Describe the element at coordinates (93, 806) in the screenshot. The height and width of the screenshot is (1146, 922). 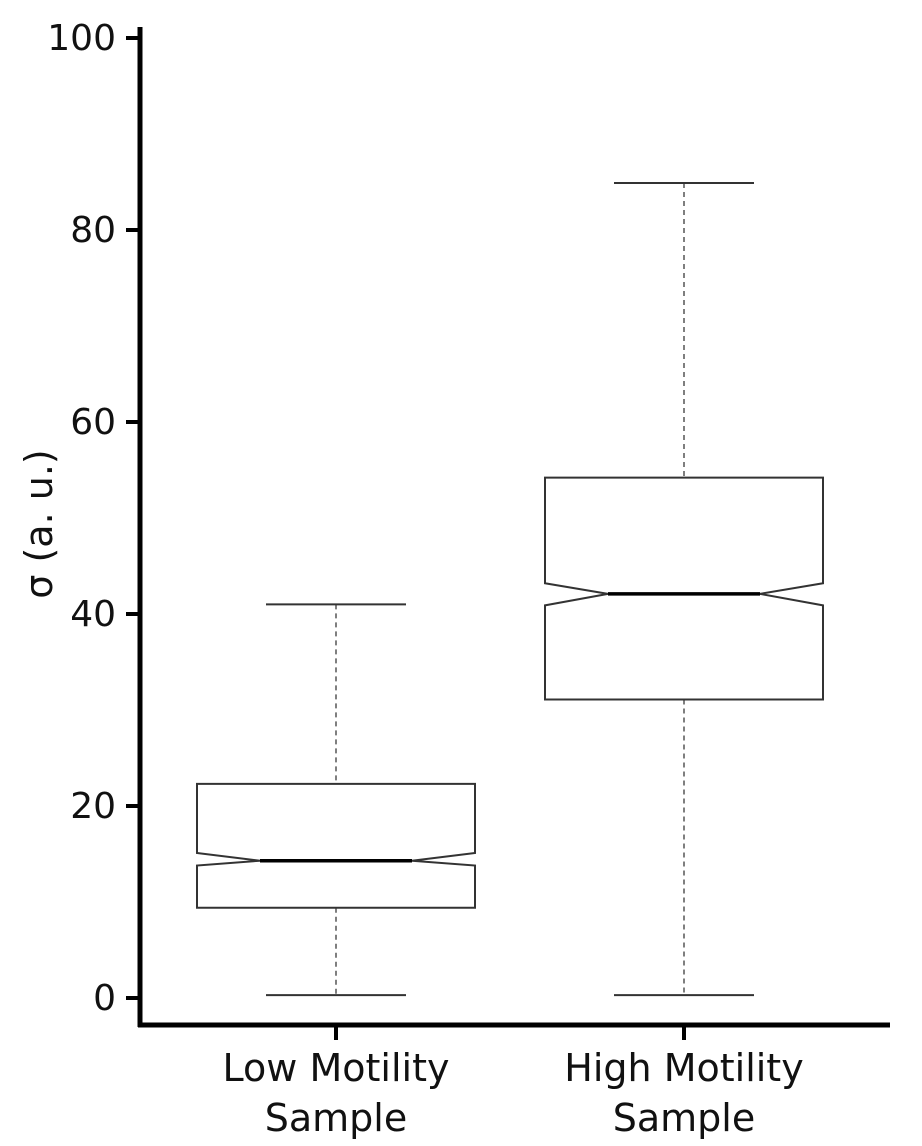
I see `y-tick-label: 20` at that location.